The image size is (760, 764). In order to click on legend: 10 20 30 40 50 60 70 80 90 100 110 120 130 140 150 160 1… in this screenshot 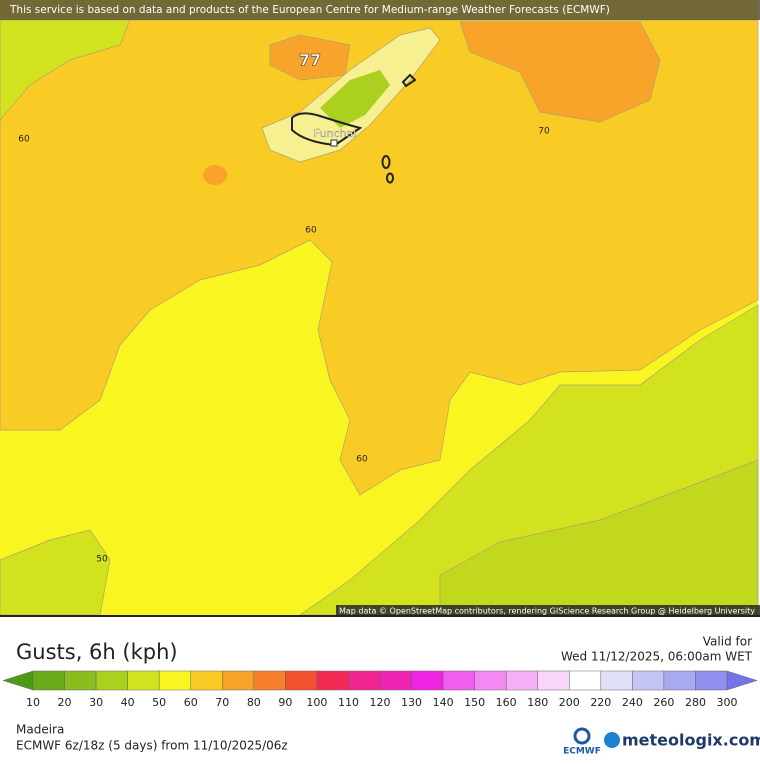, I will do `click(380, 689)`.